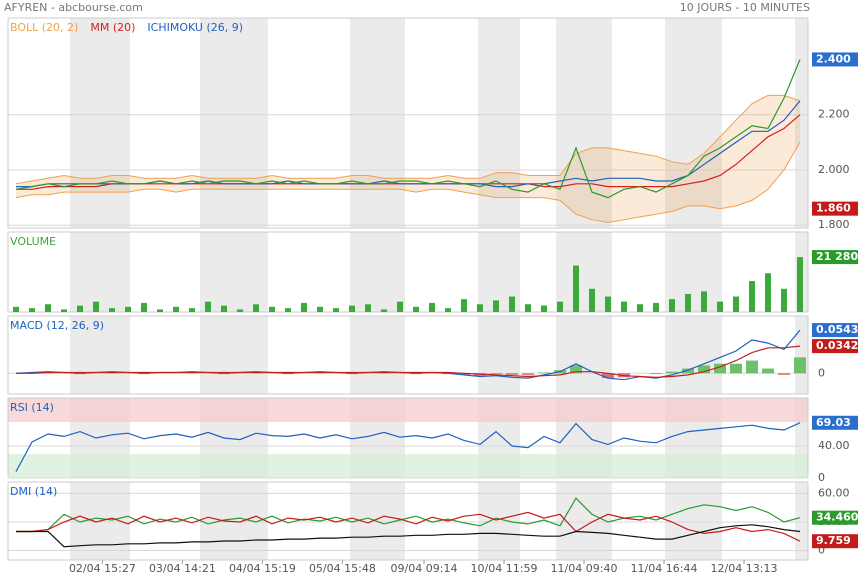 Image resolution: width=860 pixels, height=580 pixels. I want to click on legend-entry: MM (20), so click(112, 27).